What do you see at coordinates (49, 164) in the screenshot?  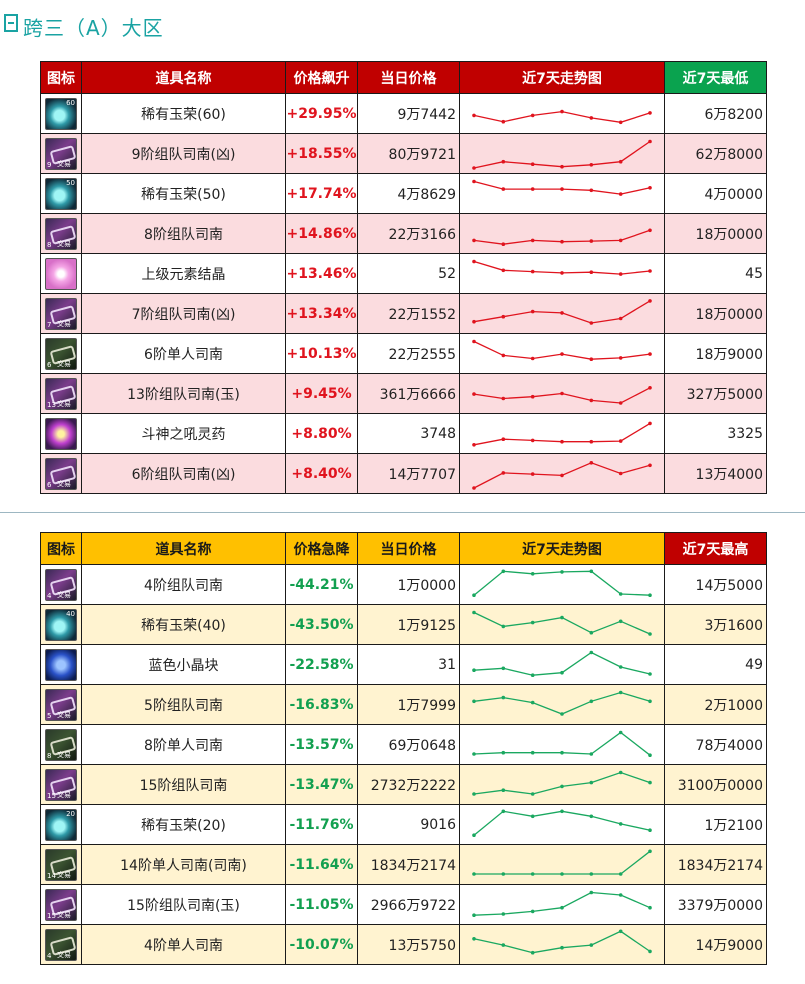 I see `icon-level-label: 9` at bounding box center [49, 164].